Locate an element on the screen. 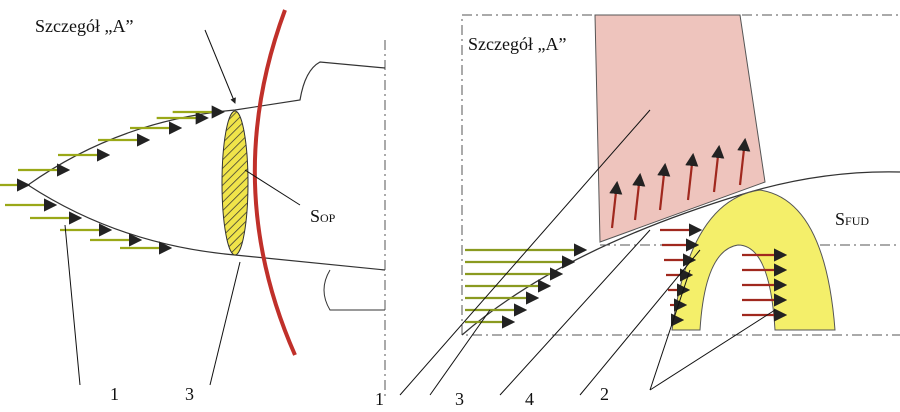 The width and height of the screenshot is (900, 412). label: 4 is located at coordinates (529, 399).